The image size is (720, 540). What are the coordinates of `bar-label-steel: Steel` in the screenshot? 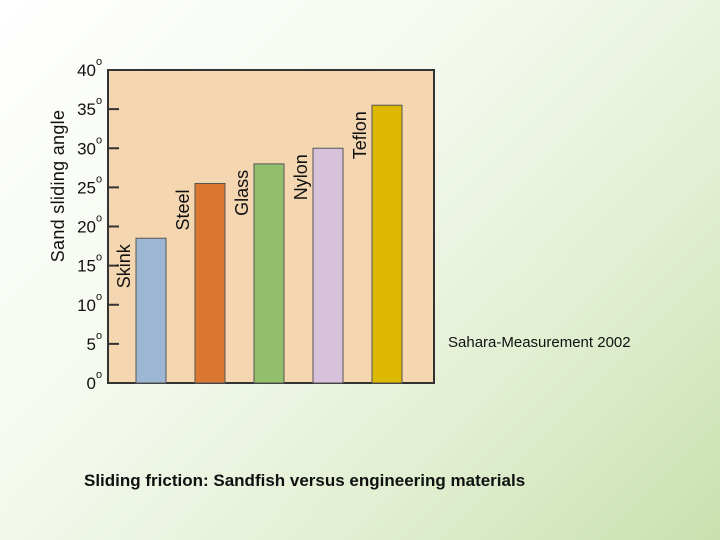 It's located at (183, 209).